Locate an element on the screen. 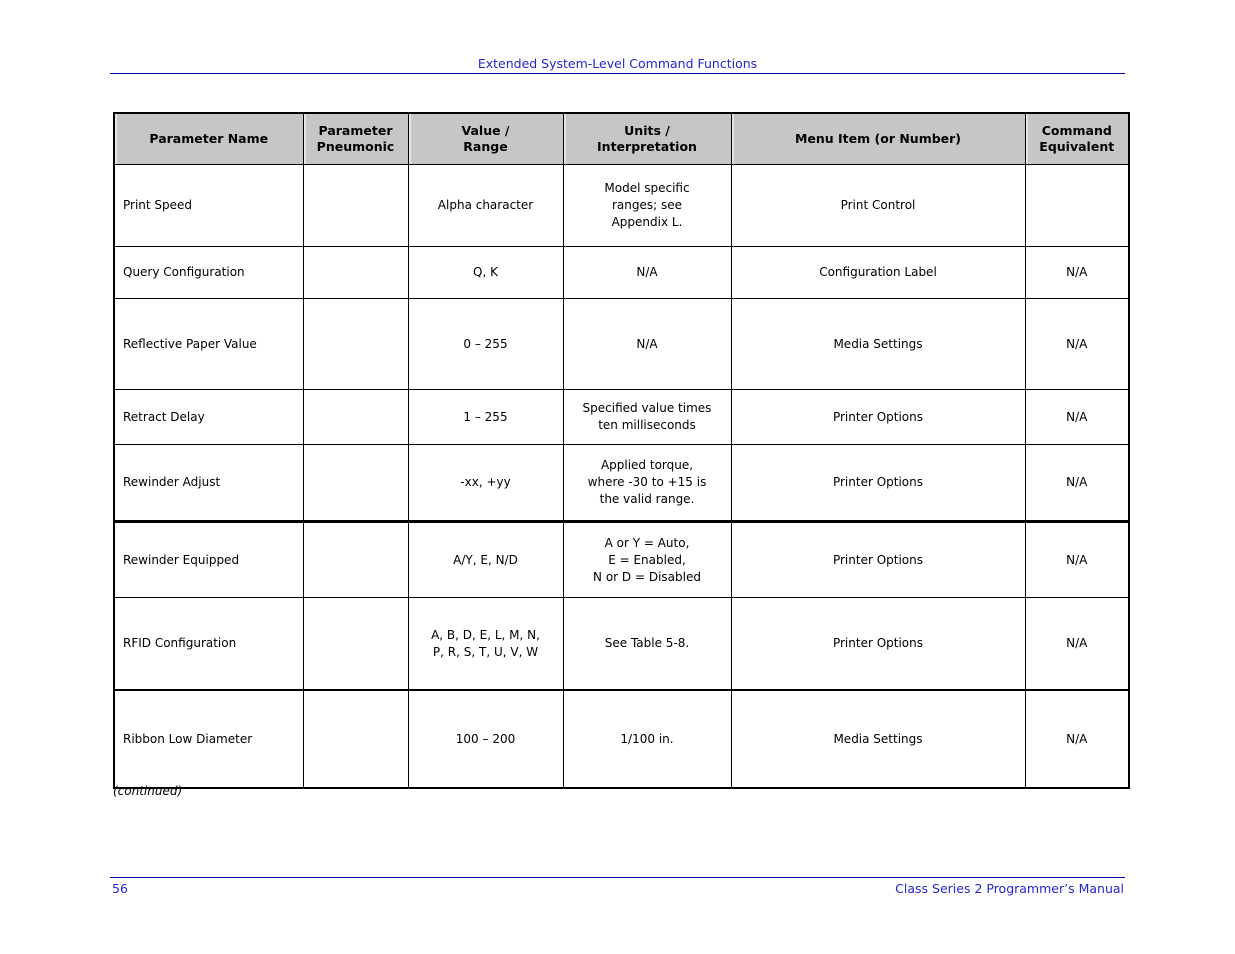 The image size is (1235, 954). col-header-menu-item: Menu Item (or Number) is located at coordinates (878, 138).